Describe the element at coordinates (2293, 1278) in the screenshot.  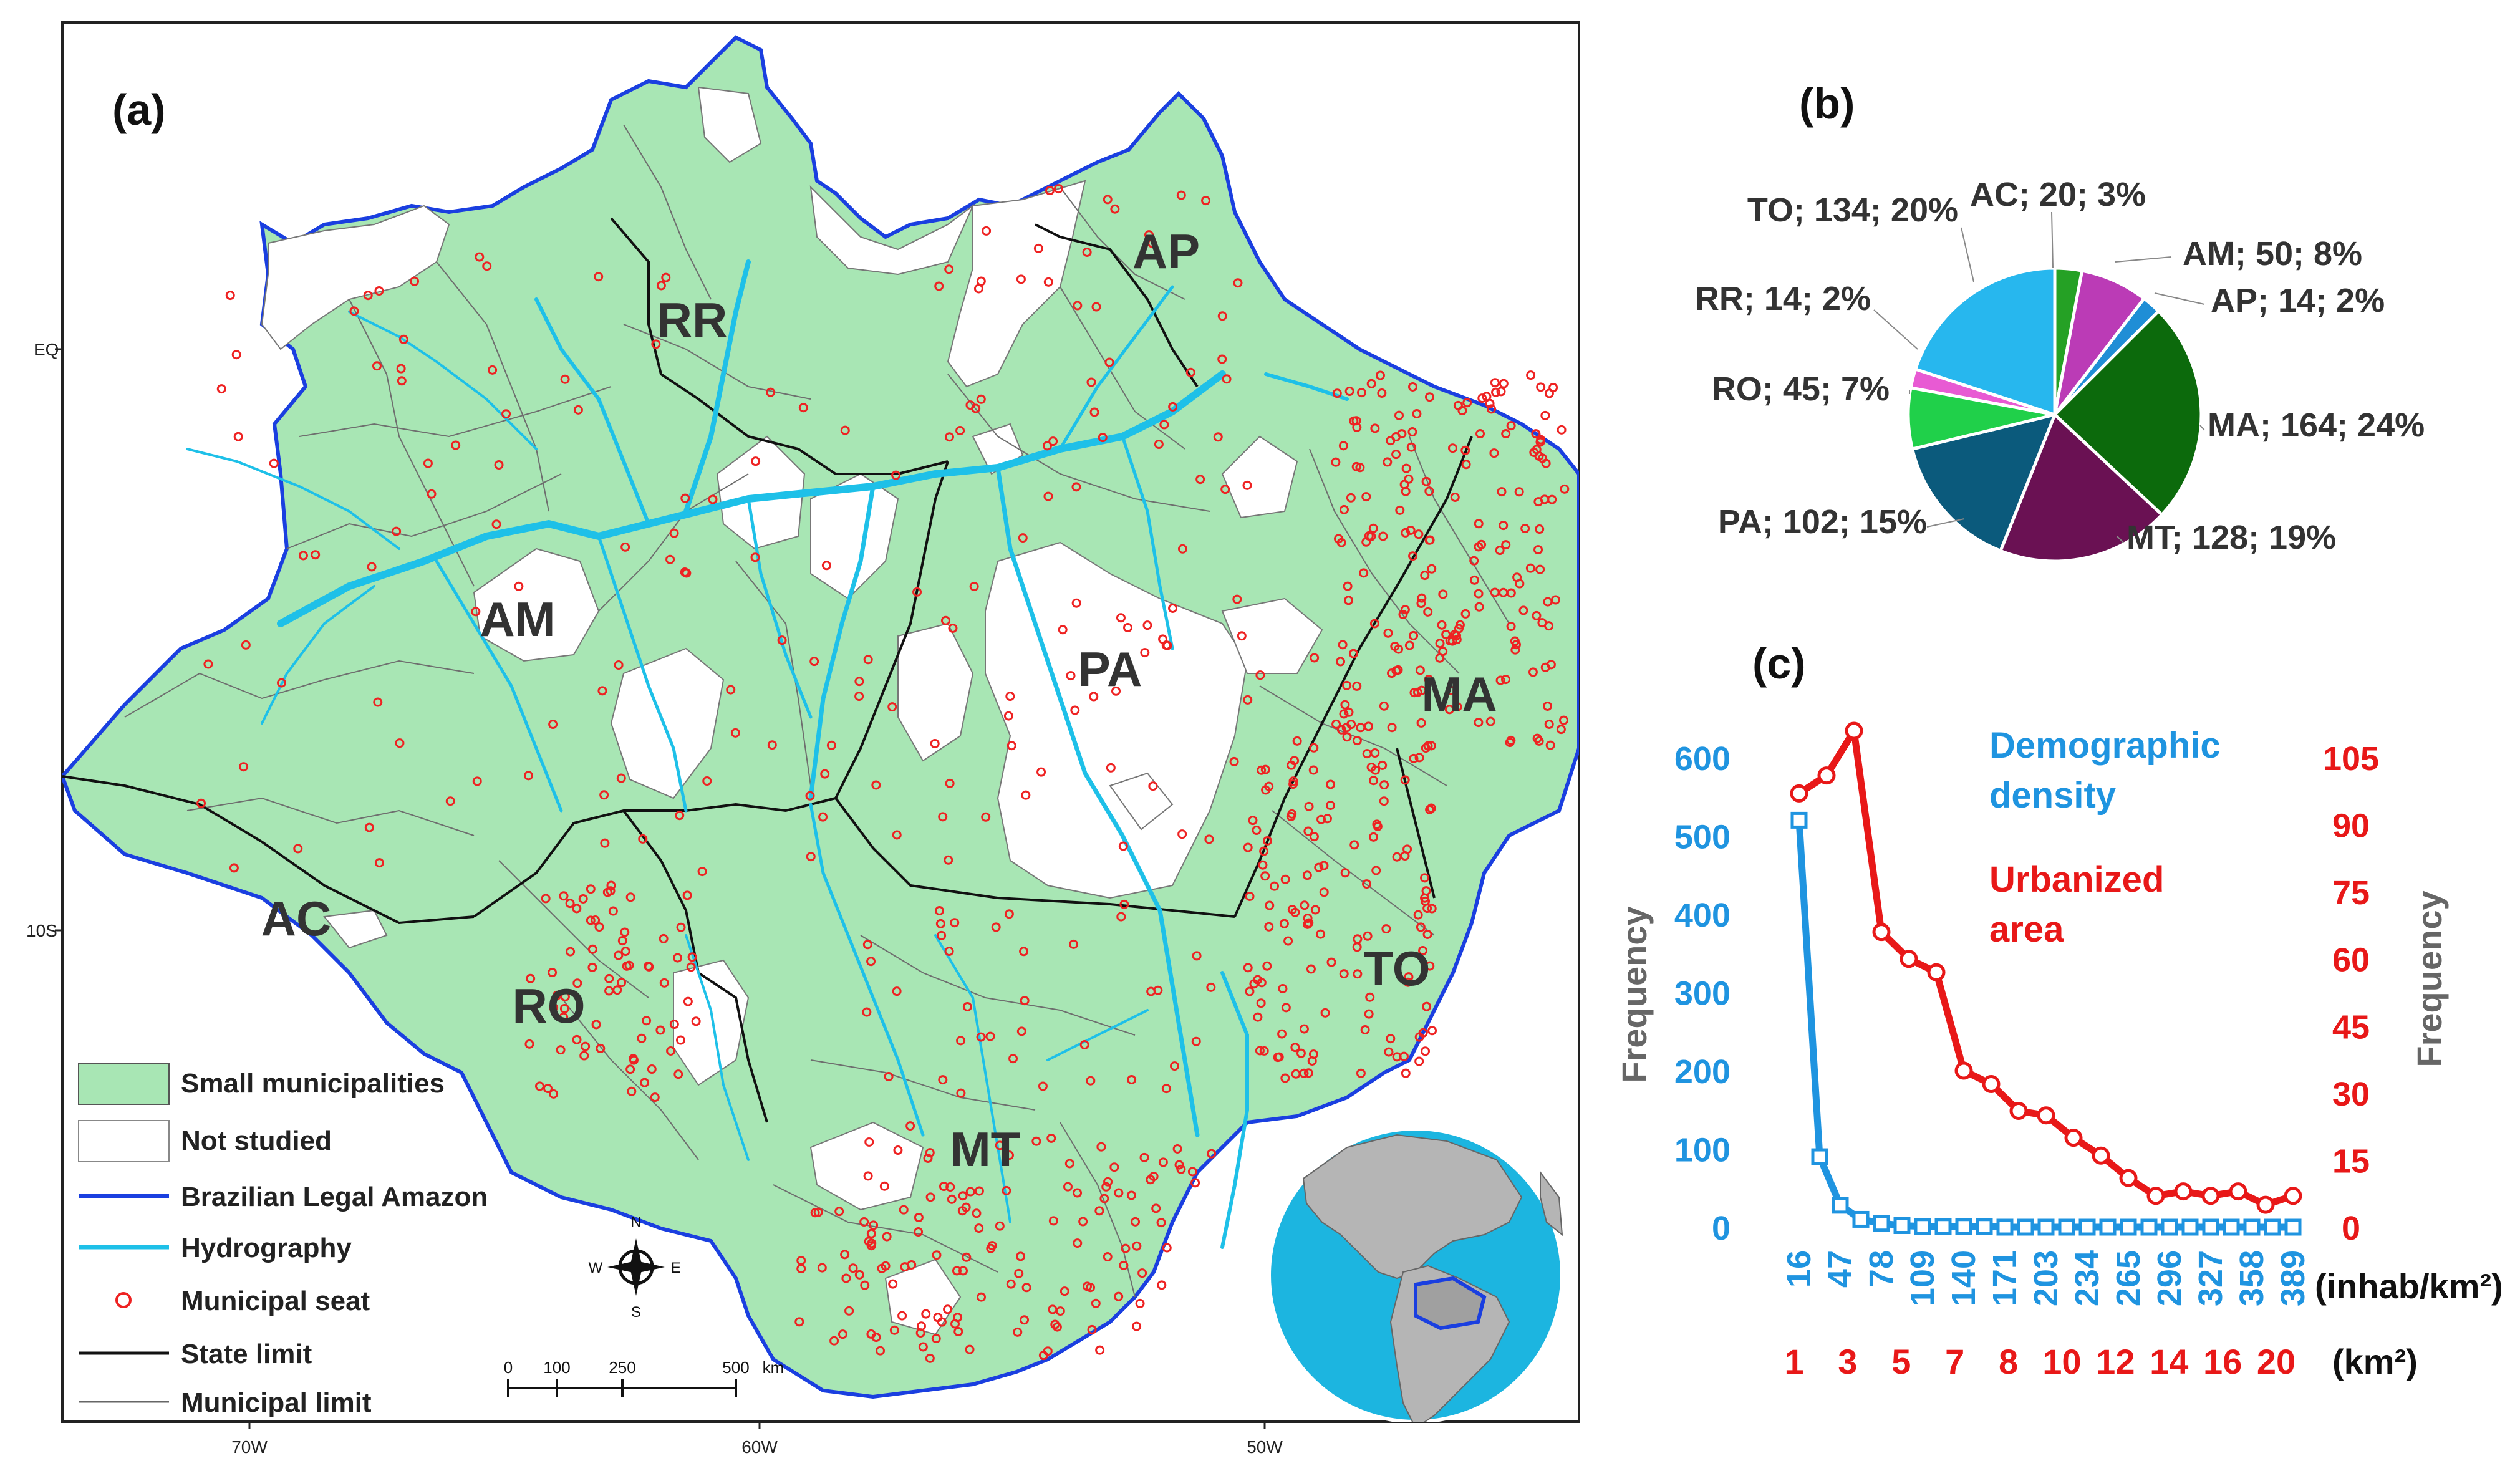
I see `x-top-tick-389: 389` at that location.